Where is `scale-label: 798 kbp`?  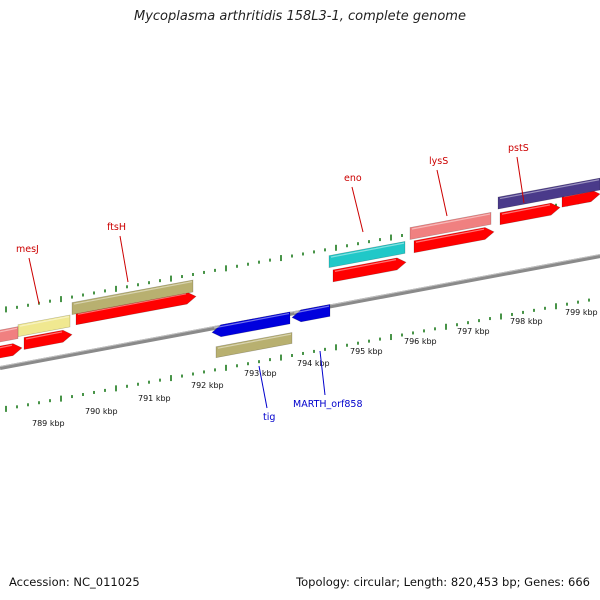 scale-label: 798 kbp is located at coordinates (526, 321).